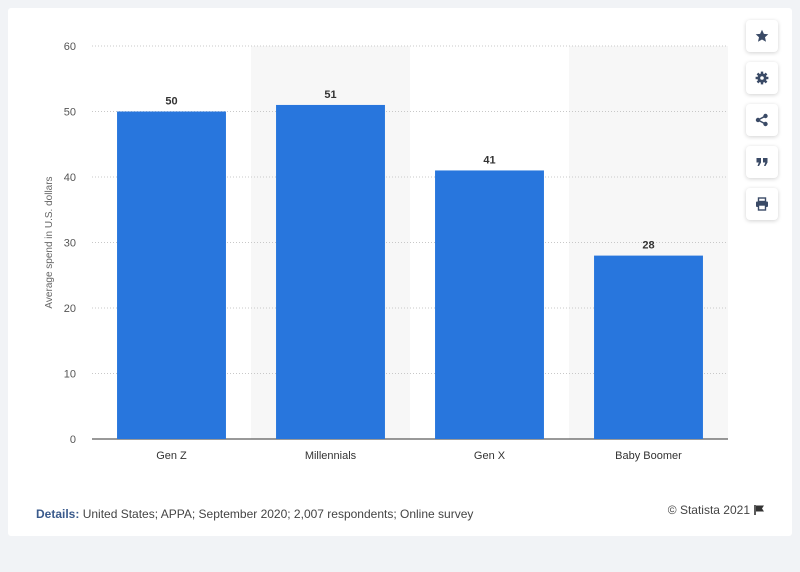  Describe the element at coordinates (171, 102) in the screenshot. I see `data-label: 50` at that location.